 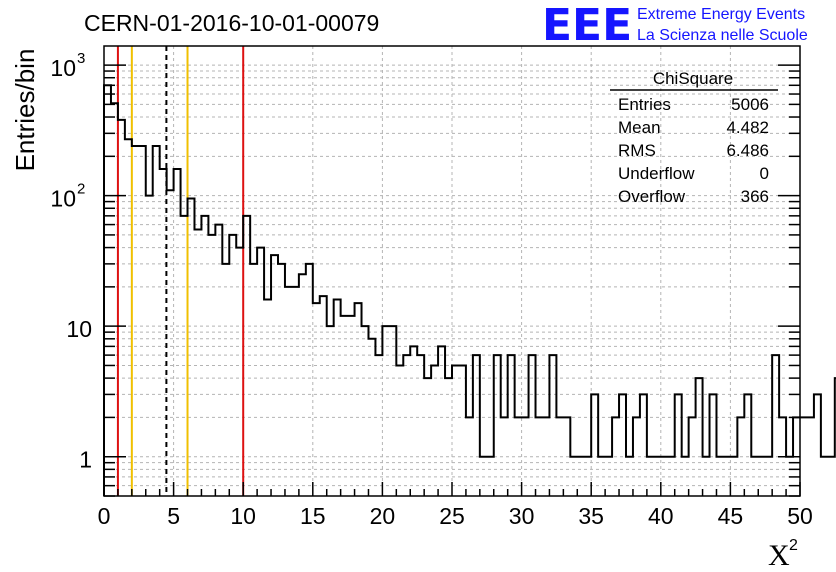 What do you see at coordinates (180, 271) in the screenshot?
I see `reference-lines` at bounding box center [180, 271].